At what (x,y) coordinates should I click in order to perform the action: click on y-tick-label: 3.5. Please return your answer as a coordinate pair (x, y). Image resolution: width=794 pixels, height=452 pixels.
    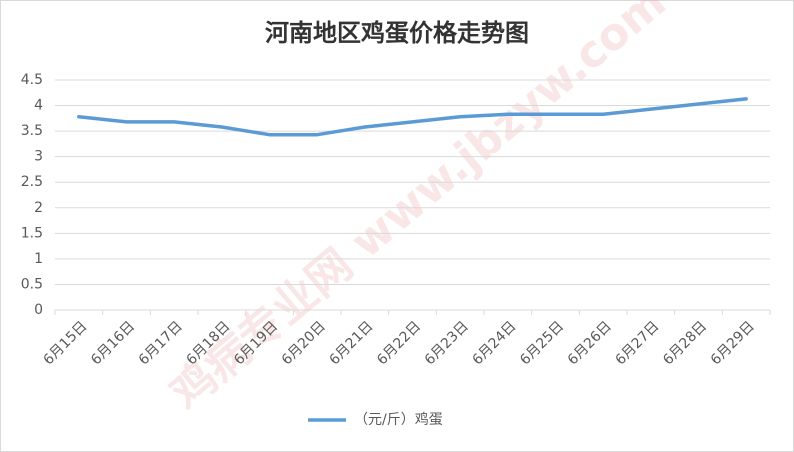
    Looking at the image, I should click on (32, 131).